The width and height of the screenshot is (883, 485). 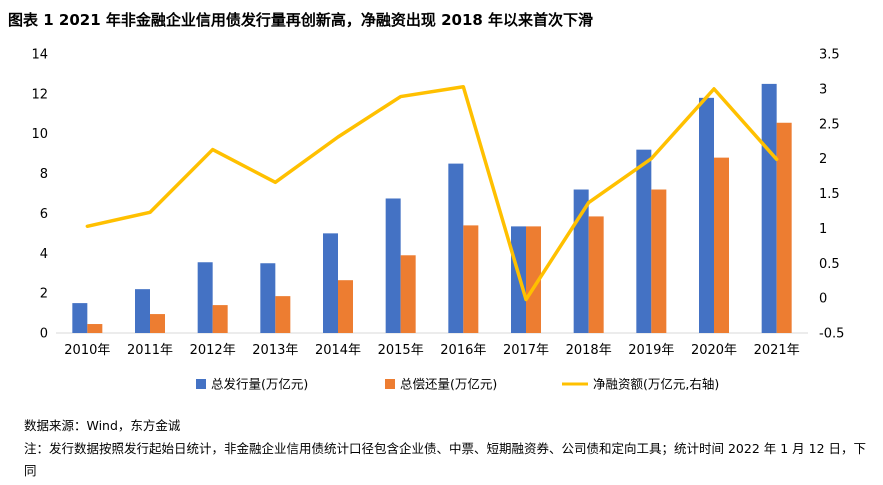 What do you see at coordinates (823, 89) in the screenshot?
I see `y-right-tick-label: 3` at bounding box center [823, 89].